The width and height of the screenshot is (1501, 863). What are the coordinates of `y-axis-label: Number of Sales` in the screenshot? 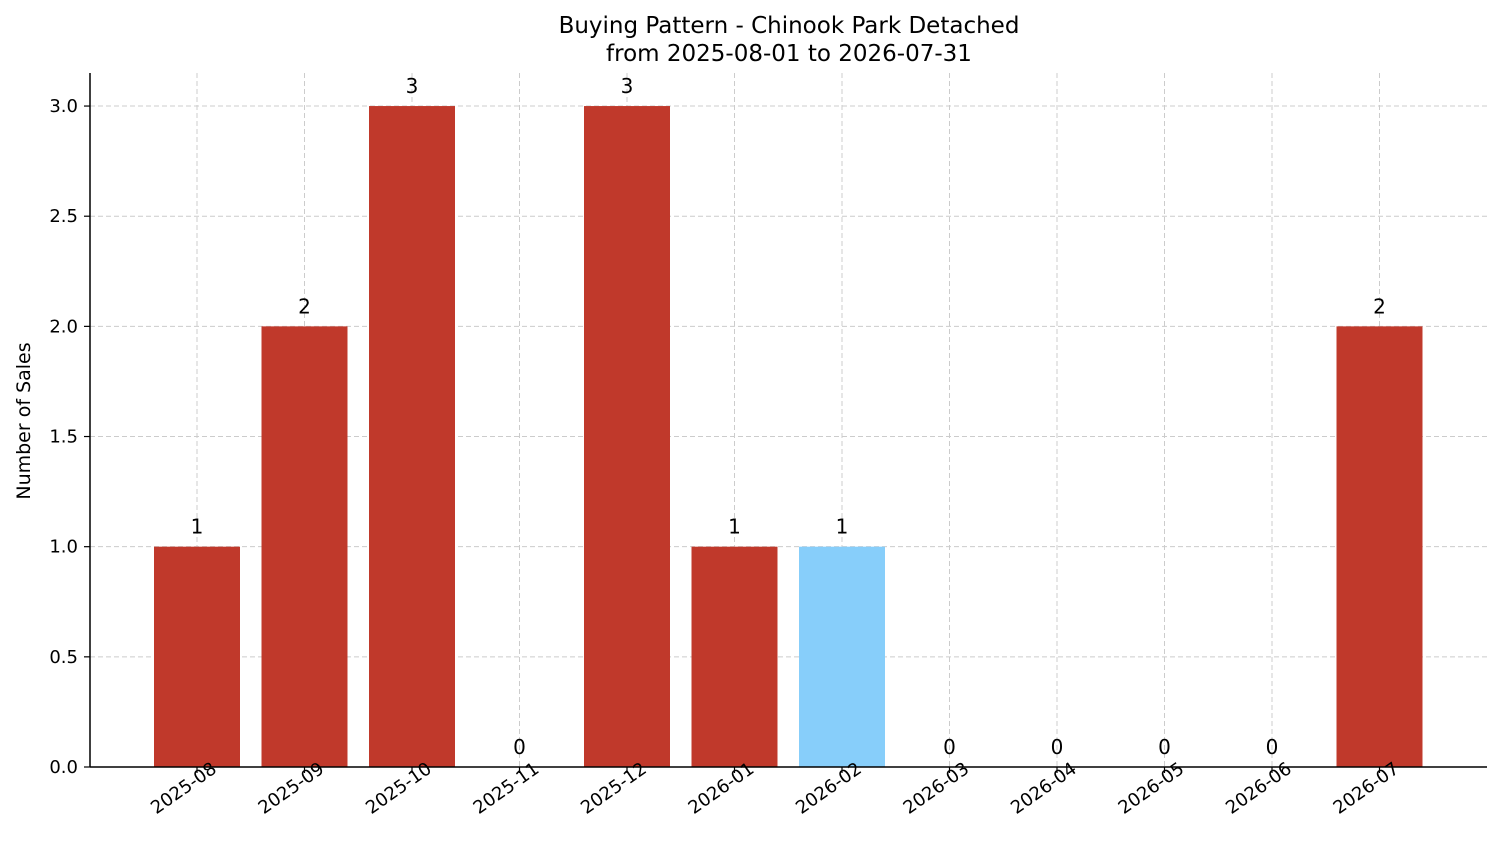 It's located at (24, 420).